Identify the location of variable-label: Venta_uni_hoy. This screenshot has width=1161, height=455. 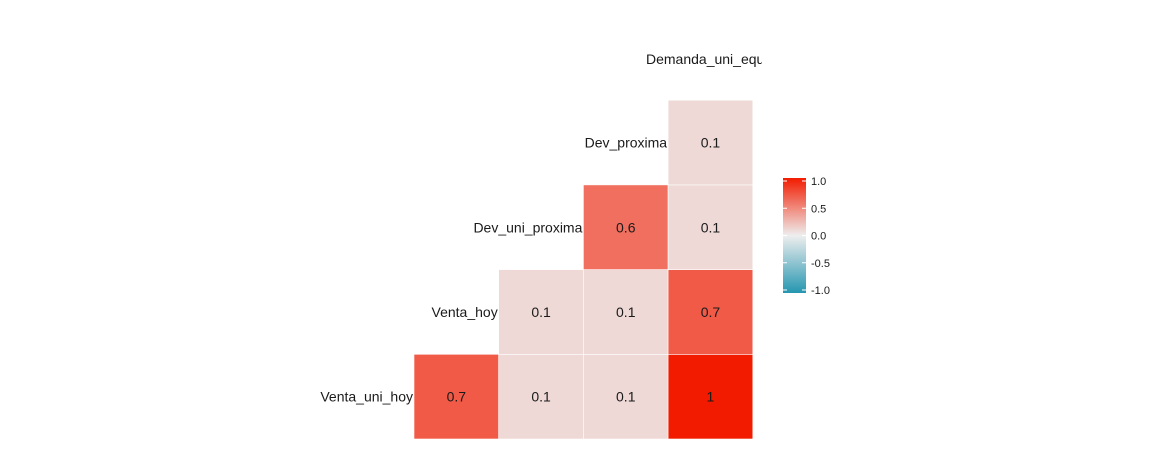
(366, 397).